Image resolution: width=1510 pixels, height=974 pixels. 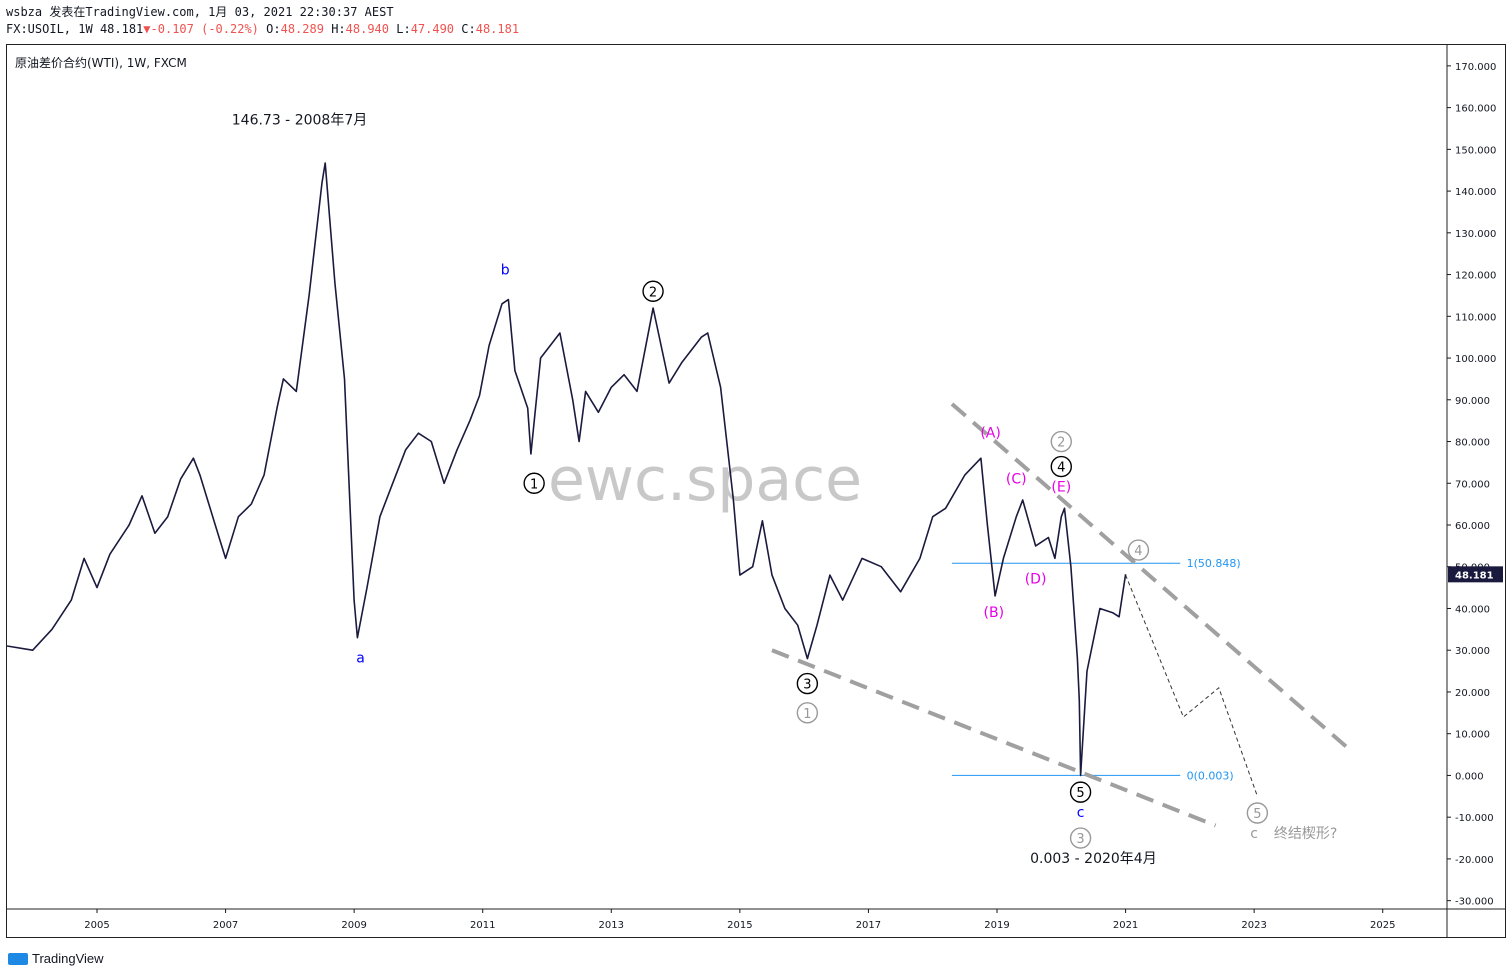 What do you see at coordinates (302, 29) in the screenshot?
I see `open-value: 48.289` at bounding box center [302, 29].